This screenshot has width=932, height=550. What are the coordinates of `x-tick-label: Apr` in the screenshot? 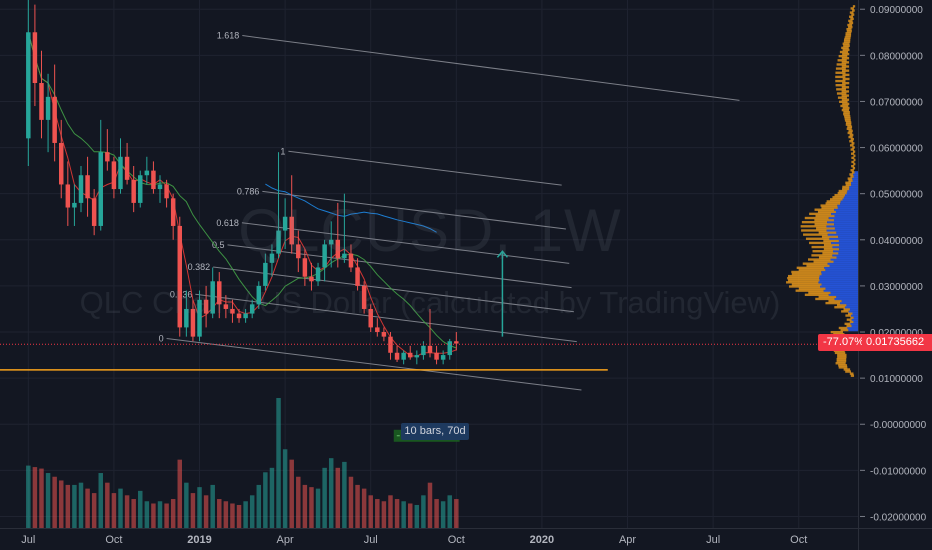 It's located at (627, 540).